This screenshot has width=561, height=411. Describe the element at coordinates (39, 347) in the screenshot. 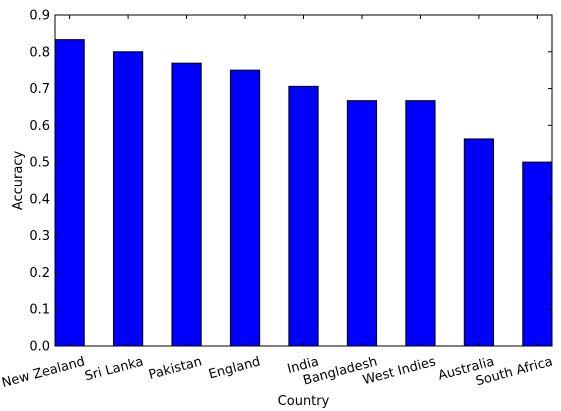

I see `y-tick-label: 0.0` at that location.